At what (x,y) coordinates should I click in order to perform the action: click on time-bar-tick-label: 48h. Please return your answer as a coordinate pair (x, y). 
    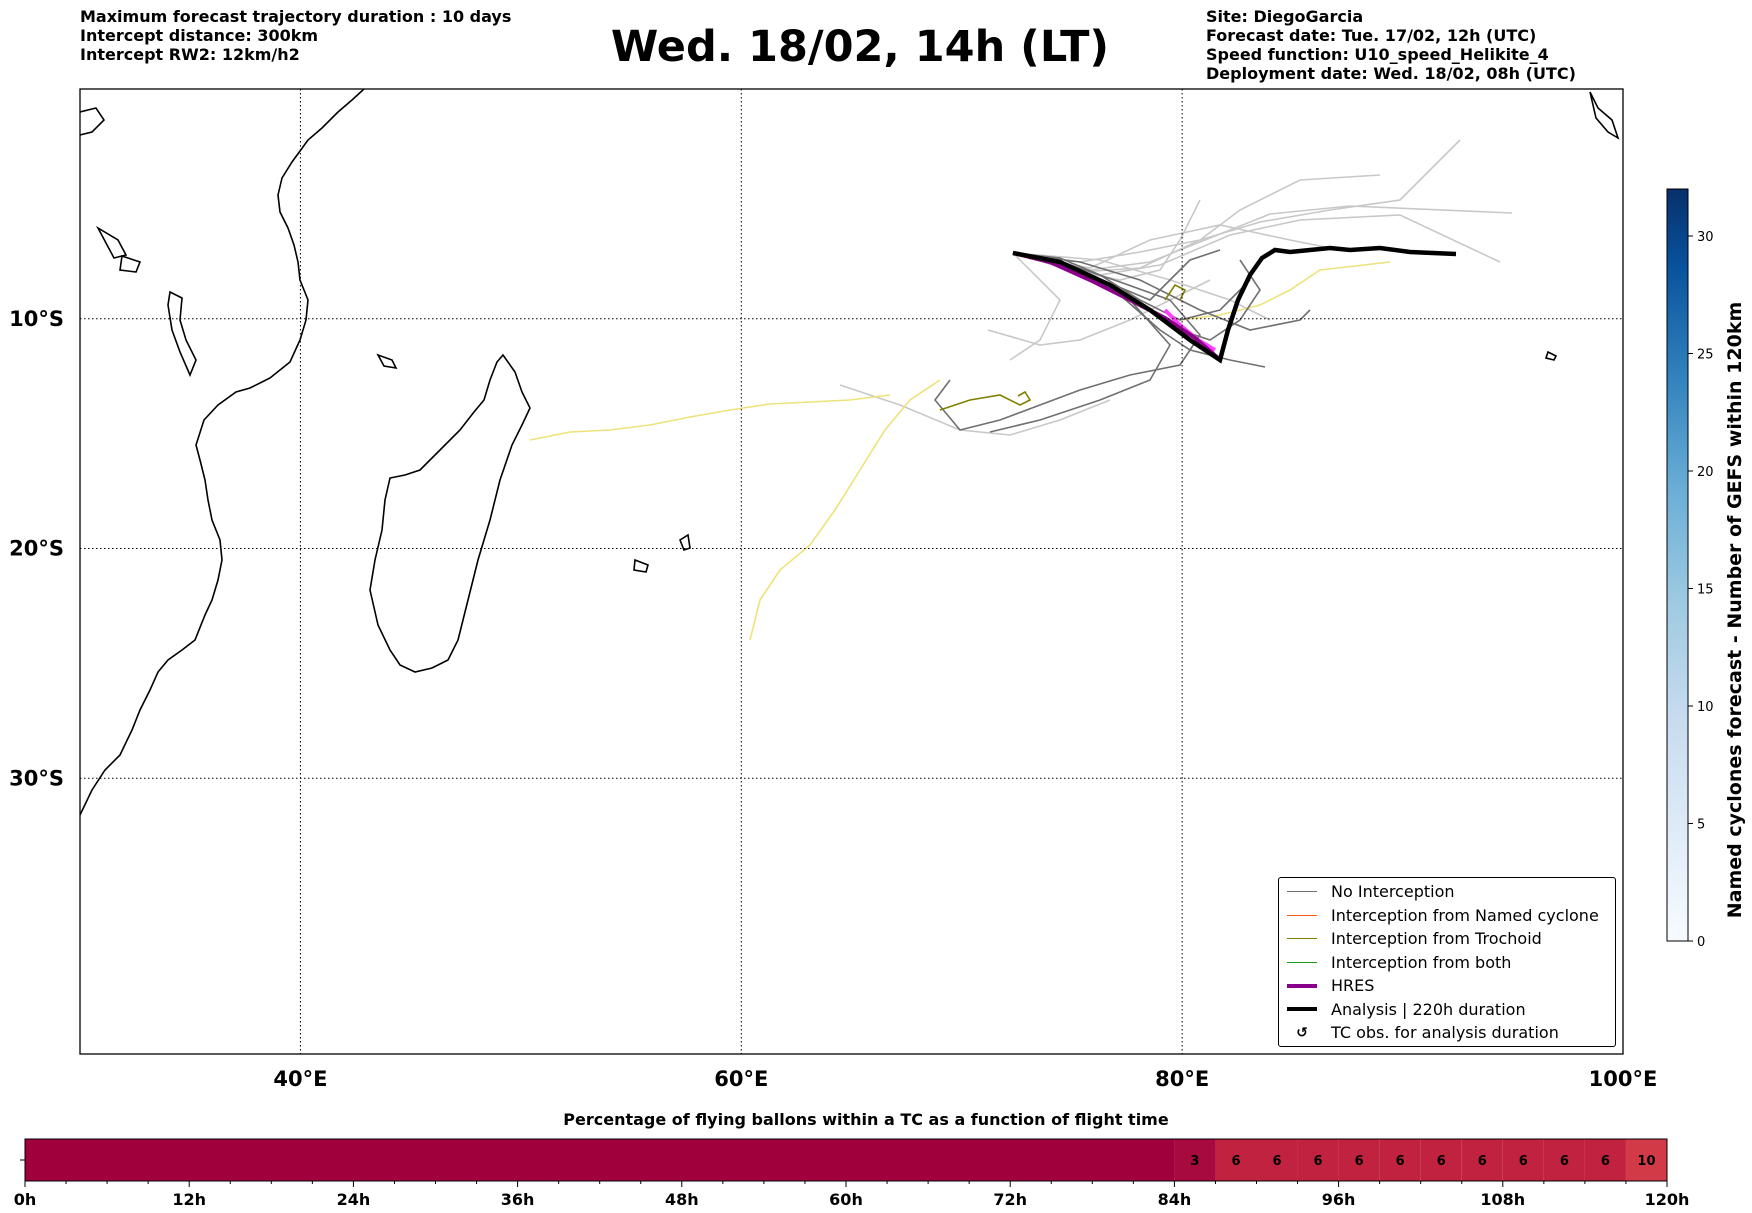
    Looking at the image, I should click on (682, 1199).